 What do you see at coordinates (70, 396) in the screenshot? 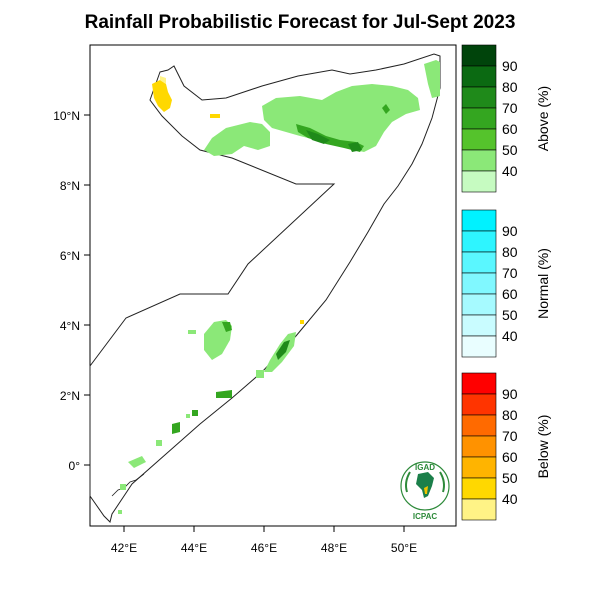
I see `y-tick-label: 2°N` at bounding box center [70, 396].